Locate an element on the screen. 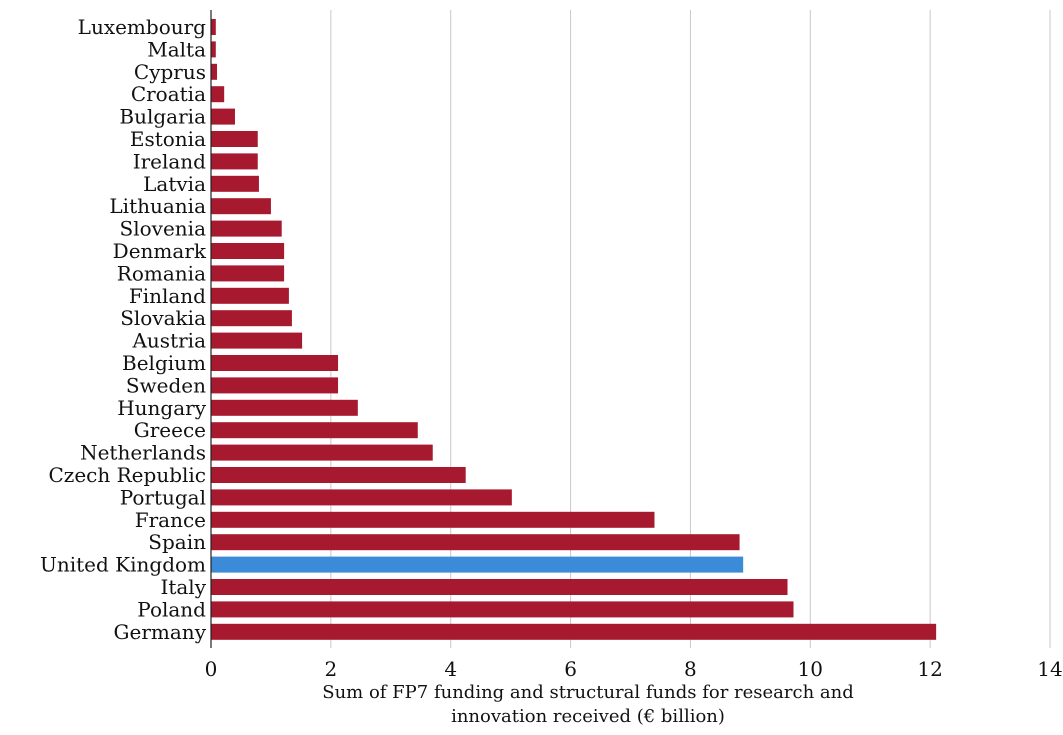  category-label: Poland is located at coordinates (171, 609).